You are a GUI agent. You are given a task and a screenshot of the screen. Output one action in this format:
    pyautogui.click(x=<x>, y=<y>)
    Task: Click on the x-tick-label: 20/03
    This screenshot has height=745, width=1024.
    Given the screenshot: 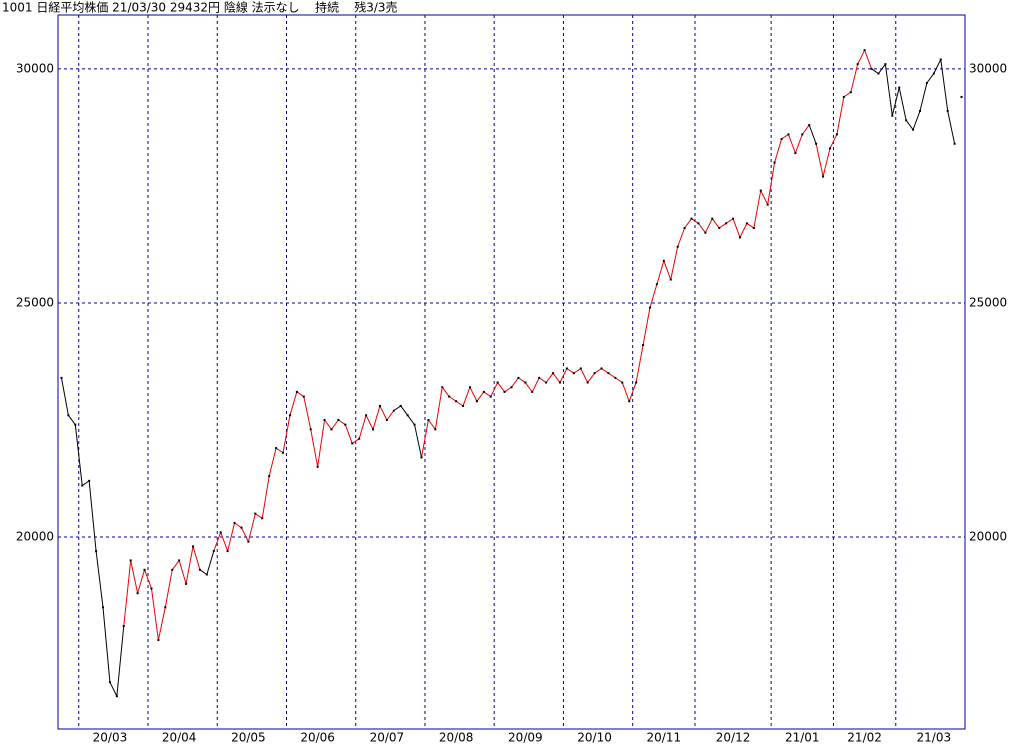 What is the action you would take?
    pyautogui.click(x=110, y=738)
    